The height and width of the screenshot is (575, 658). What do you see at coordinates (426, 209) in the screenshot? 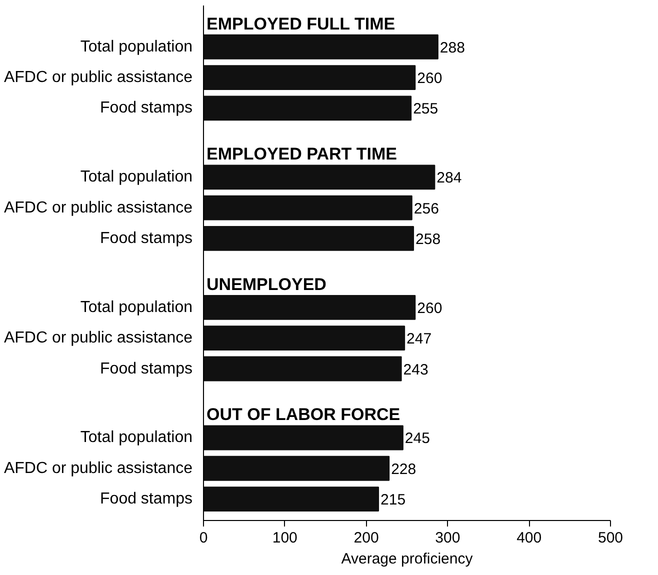
I see `data-label: 256` at bounding box center [426, 209].